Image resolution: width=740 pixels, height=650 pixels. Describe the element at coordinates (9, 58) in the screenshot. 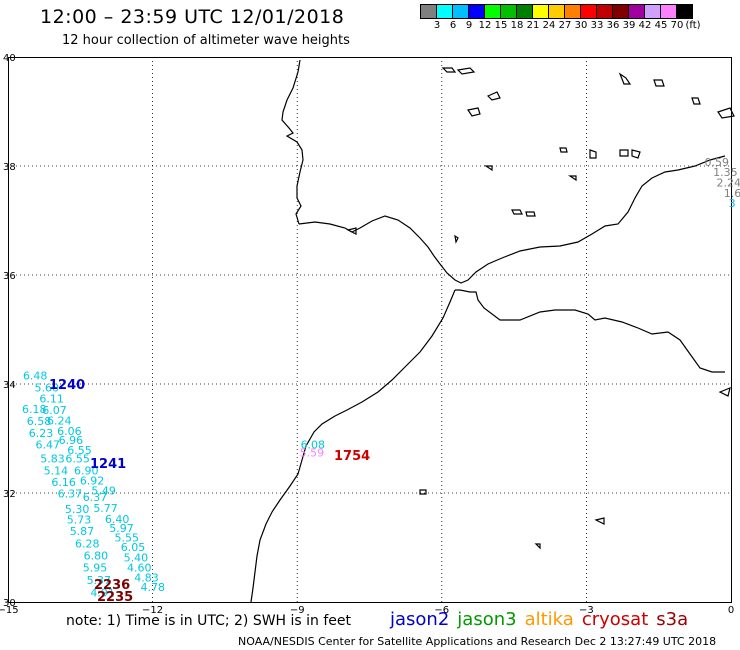

I see `latitude-tick-label: 40` at that location.